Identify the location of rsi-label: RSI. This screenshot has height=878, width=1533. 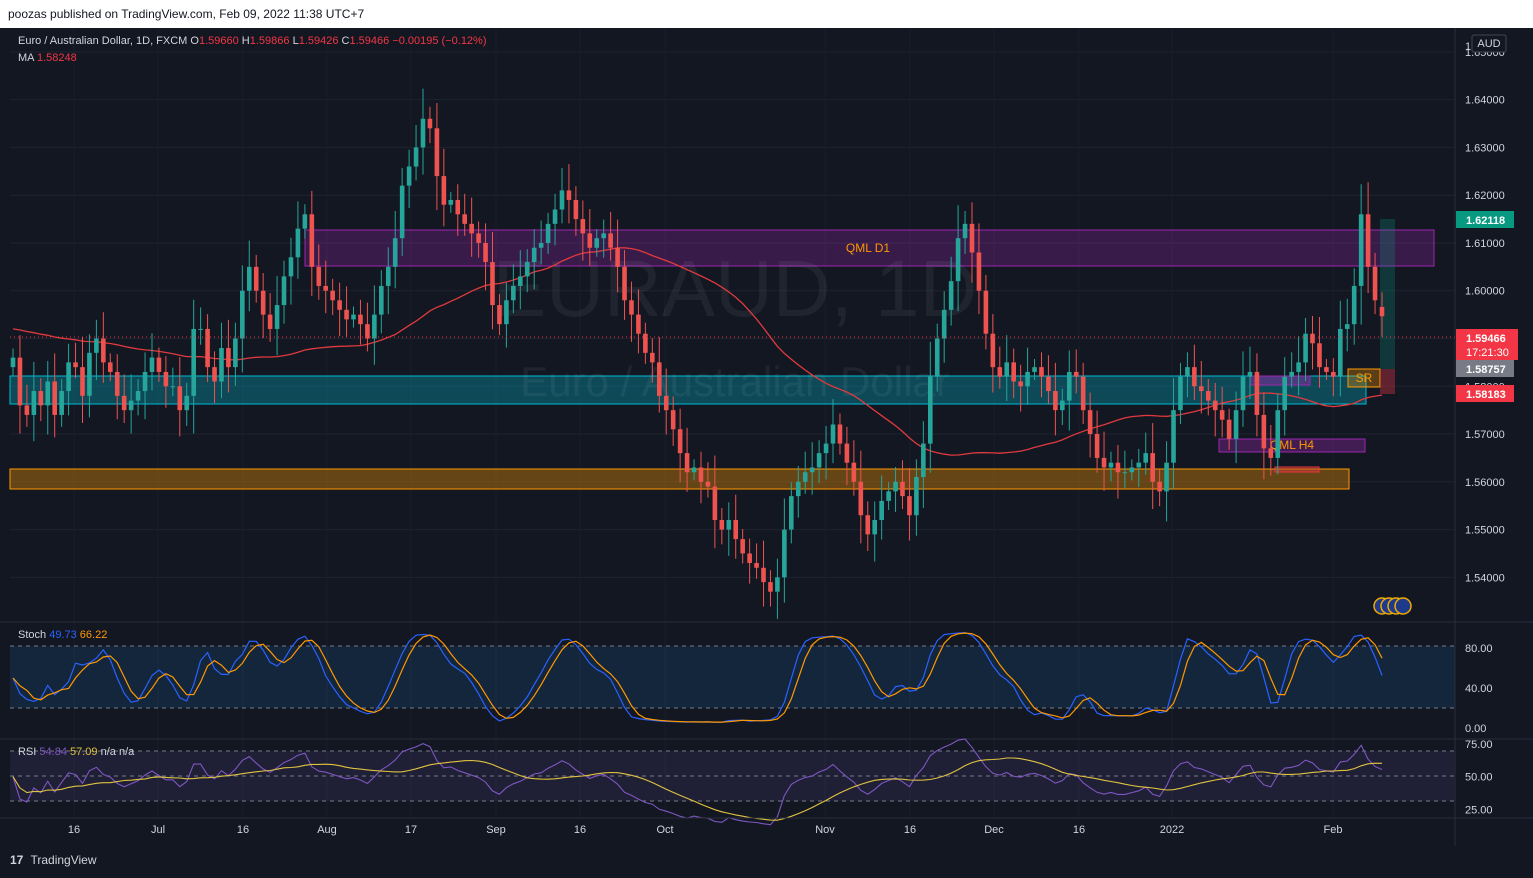
(27, 752).